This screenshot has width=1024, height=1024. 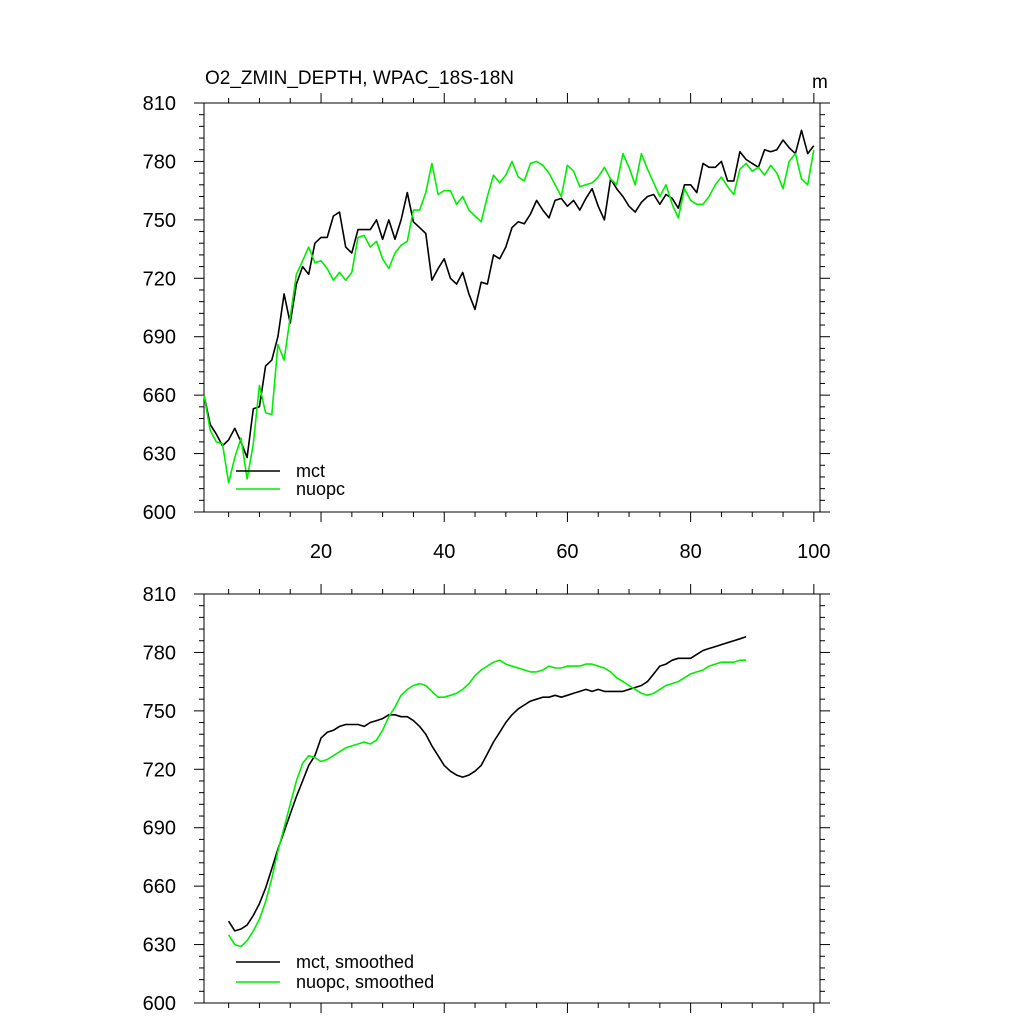 What do you see at coordinates (321, 552) in the screenshot?
I see `x-tick-label: 20` at bounding box center [321, 552].